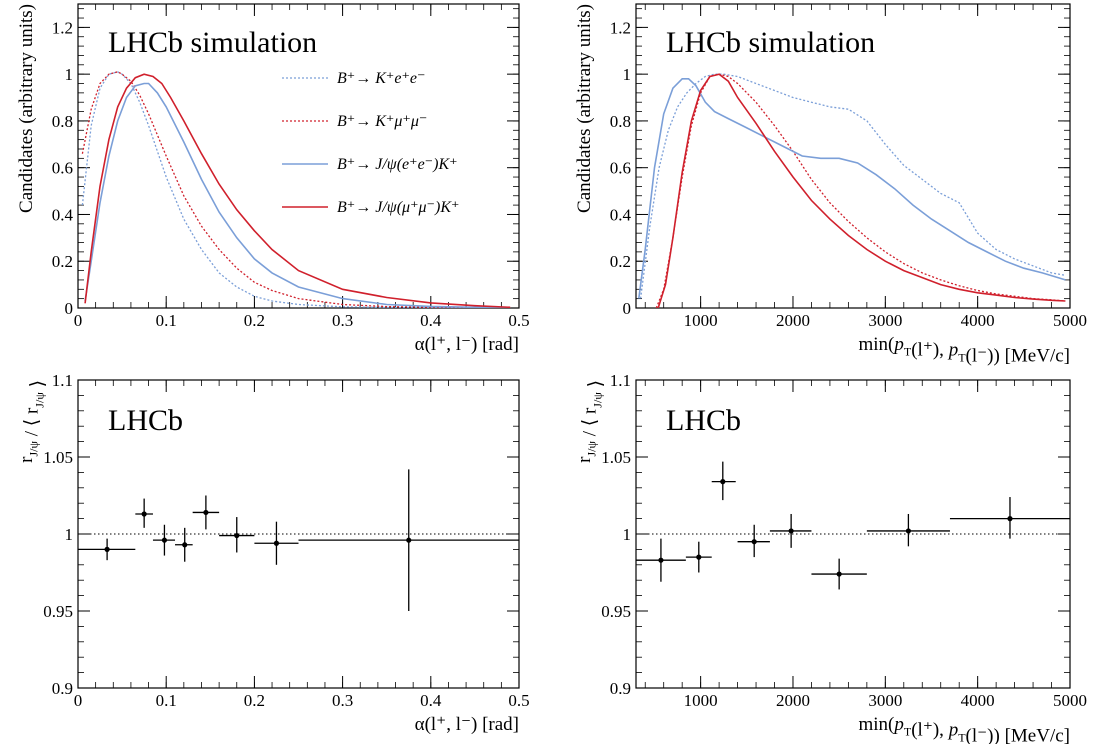  What do you see at coordinates (382, 121) in the screenshot?
I see `legend-label-1: B⁺→ K⁺μ⁺μ⁻` at bounding box center [382, 121].